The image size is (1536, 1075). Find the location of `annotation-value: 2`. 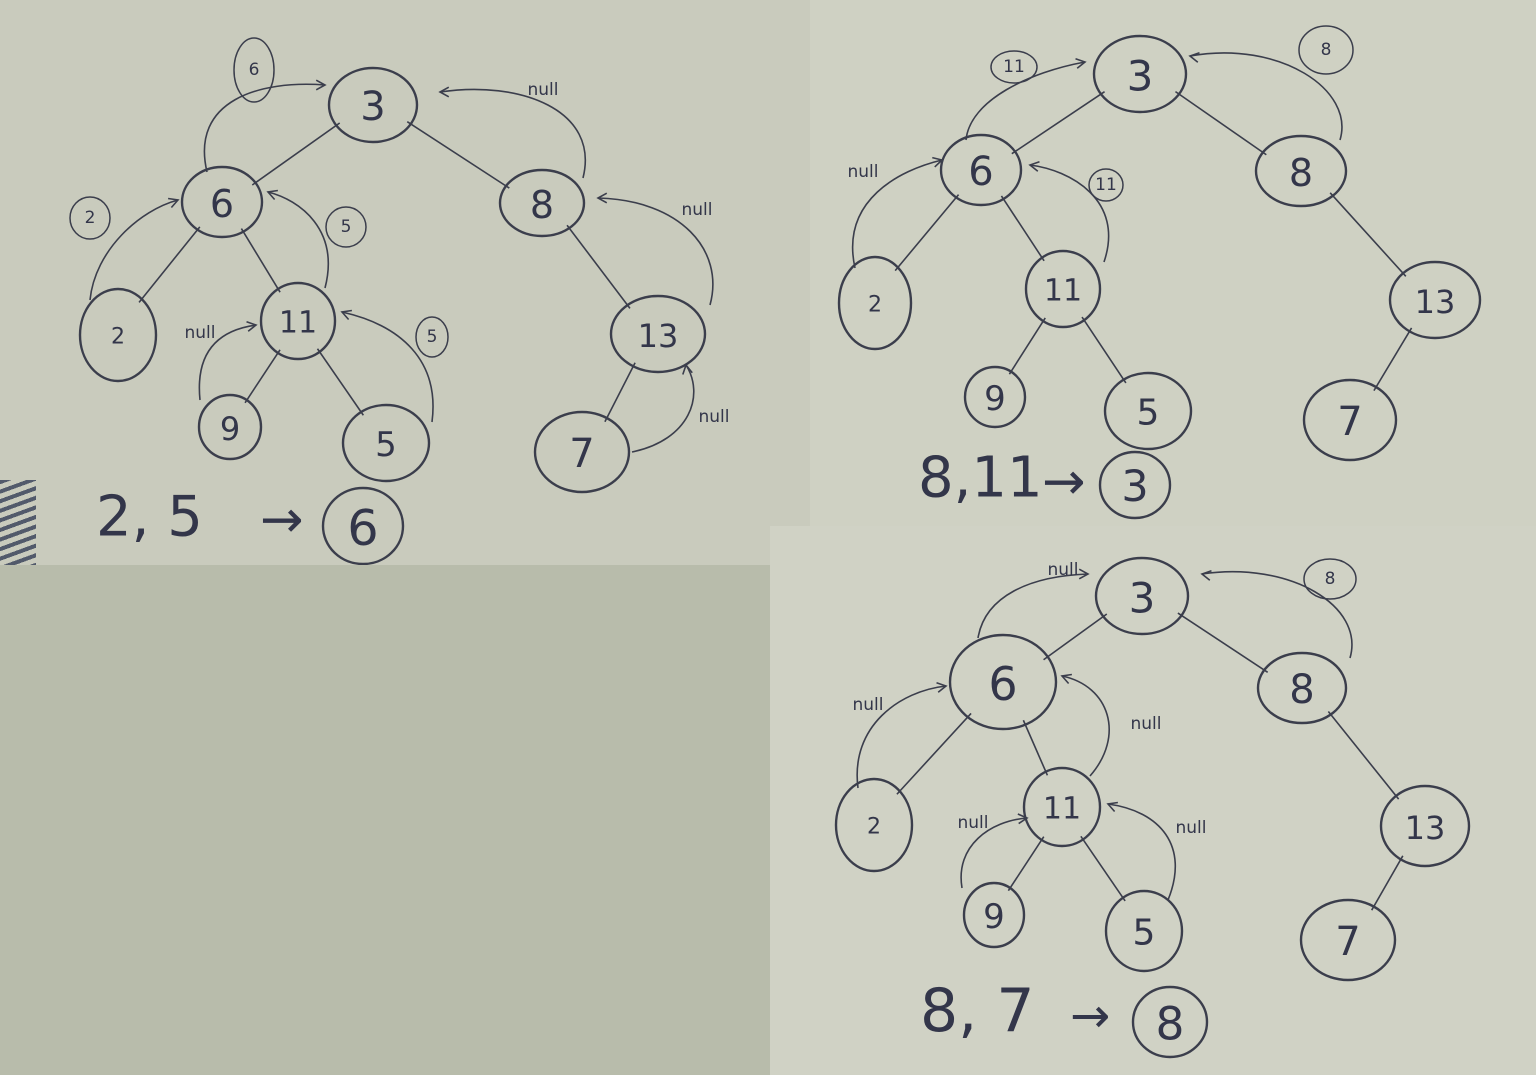

annotation-value: 2 is located at coordinates (90, 218).